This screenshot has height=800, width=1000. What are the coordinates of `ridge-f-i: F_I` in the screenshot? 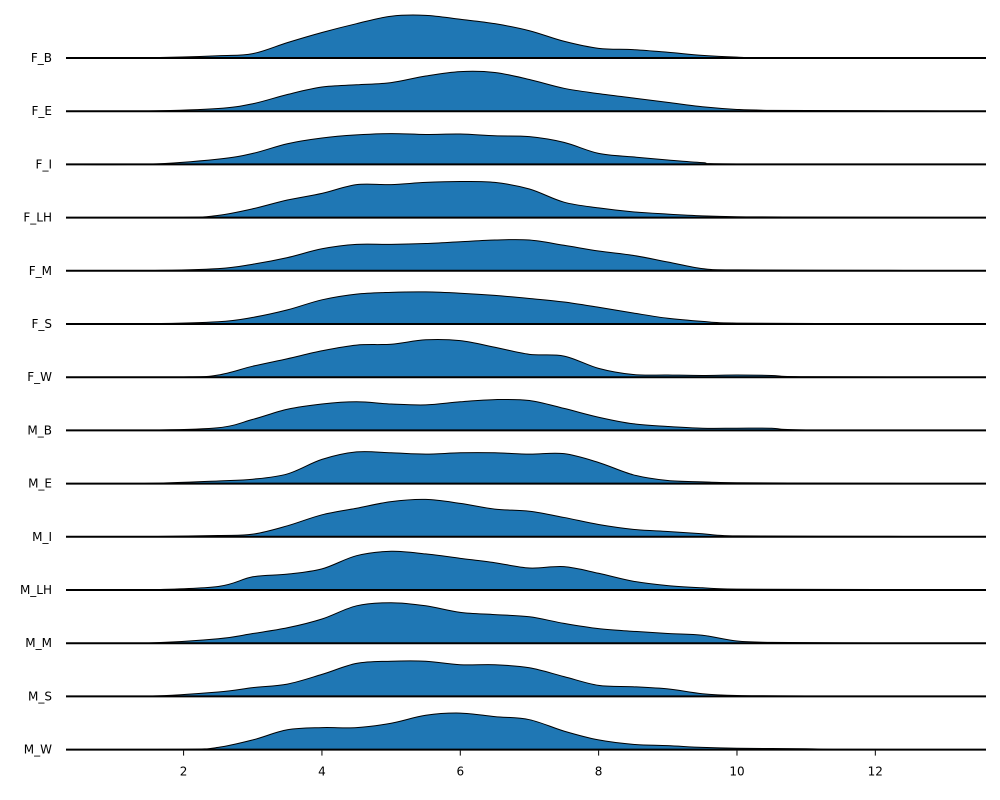 It's located at (511, 152).